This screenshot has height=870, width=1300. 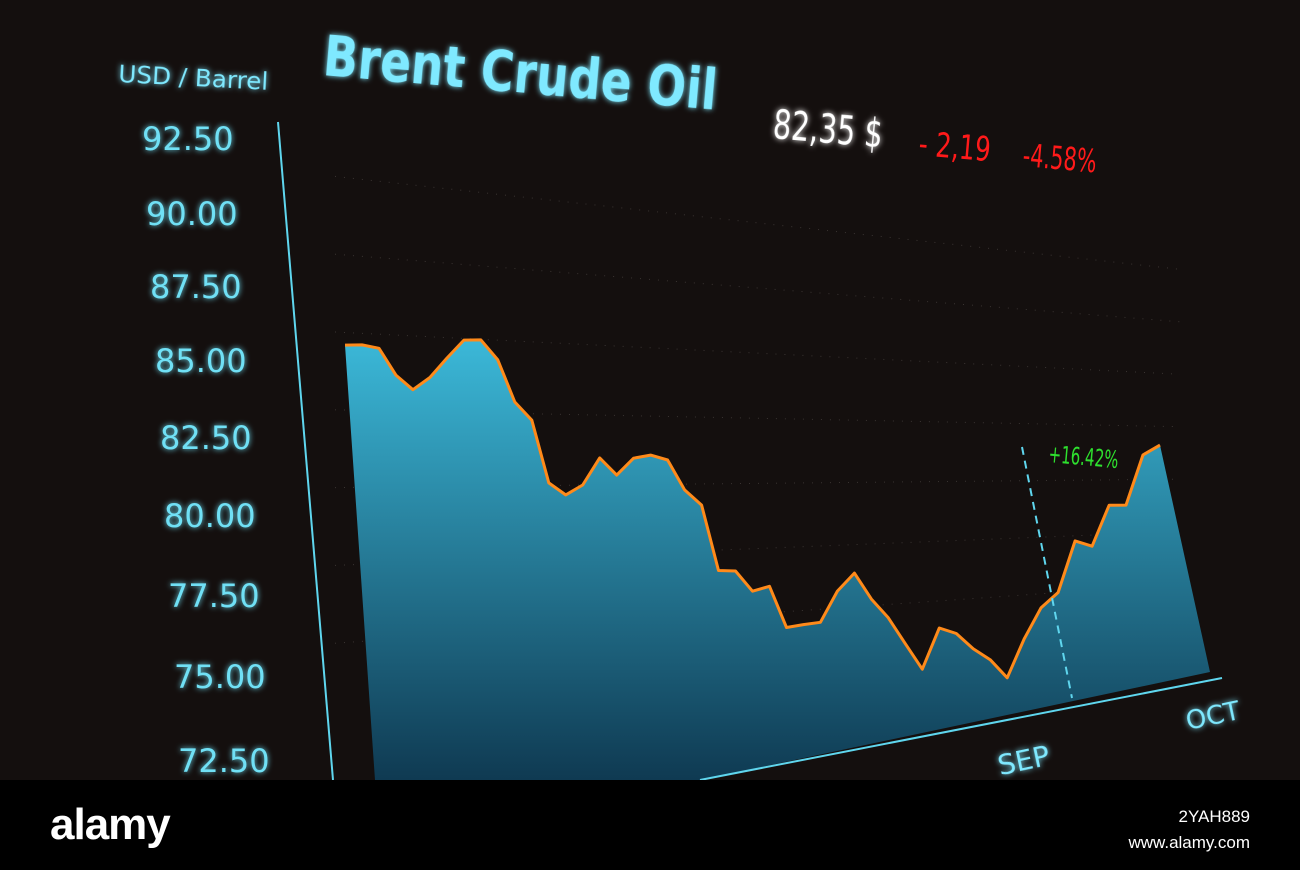 What do you see at coordinates (220, 677) in the screenshot?
I see `y-tick-label: 75.00` at bounding box center [220, 677].